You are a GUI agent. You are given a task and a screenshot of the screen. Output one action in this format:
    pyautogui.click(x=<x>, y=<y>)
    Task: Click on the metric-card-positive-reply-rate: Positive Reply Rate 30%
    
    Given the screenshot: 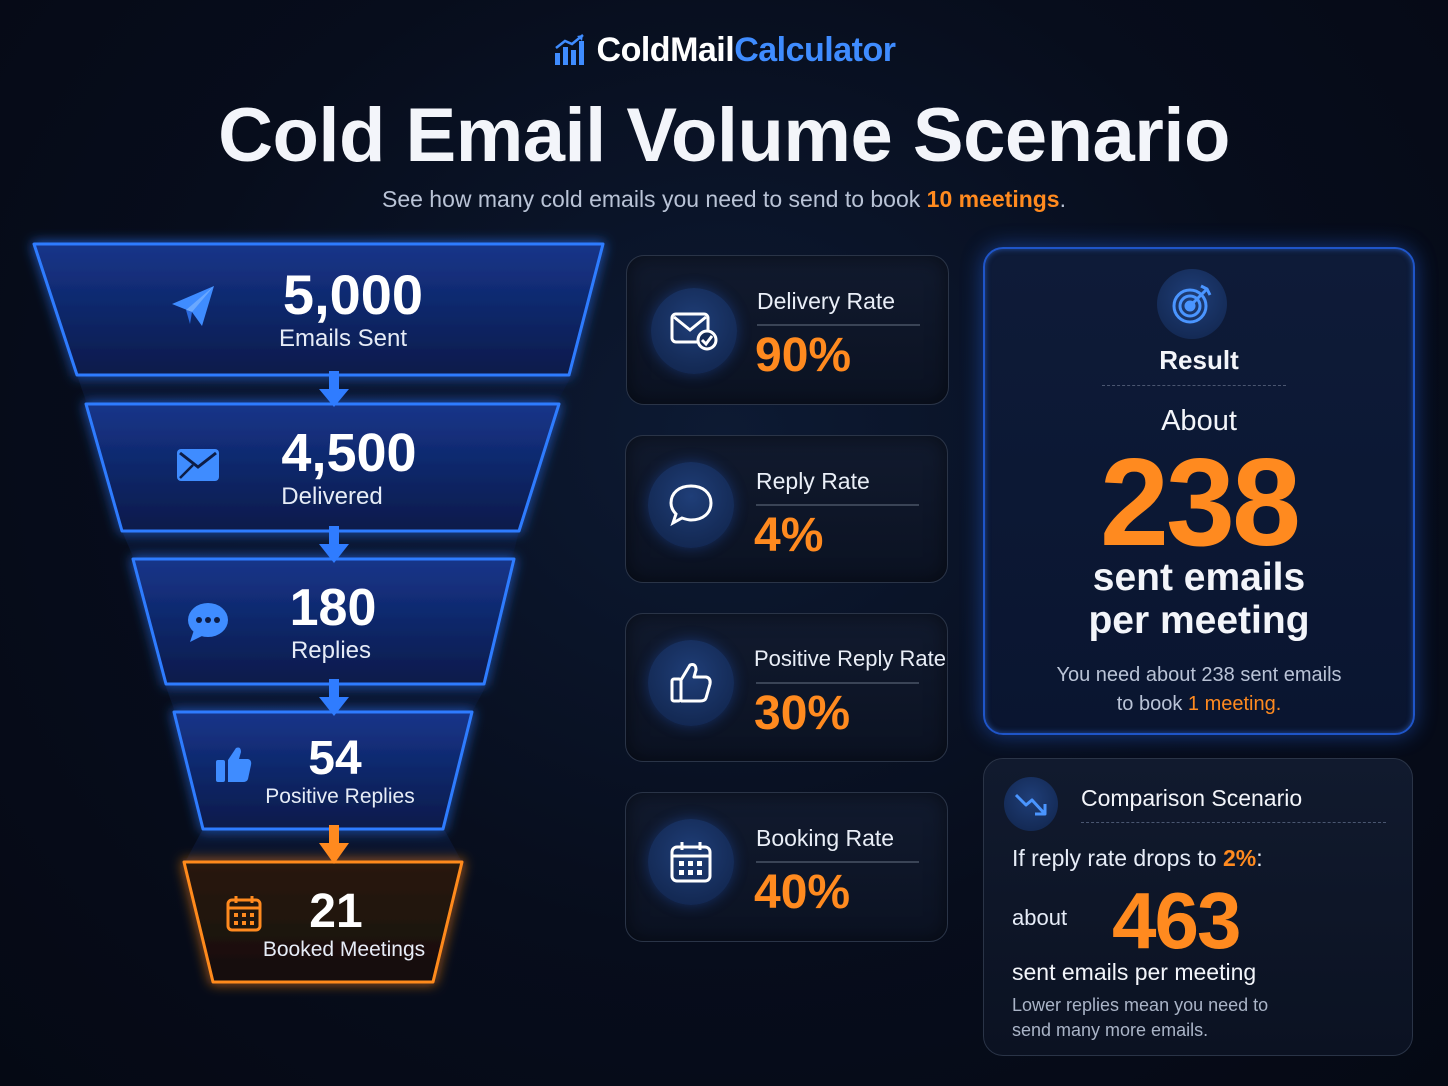 What is the action you would take?
    pyautogui.click(x=786, y=687)
    